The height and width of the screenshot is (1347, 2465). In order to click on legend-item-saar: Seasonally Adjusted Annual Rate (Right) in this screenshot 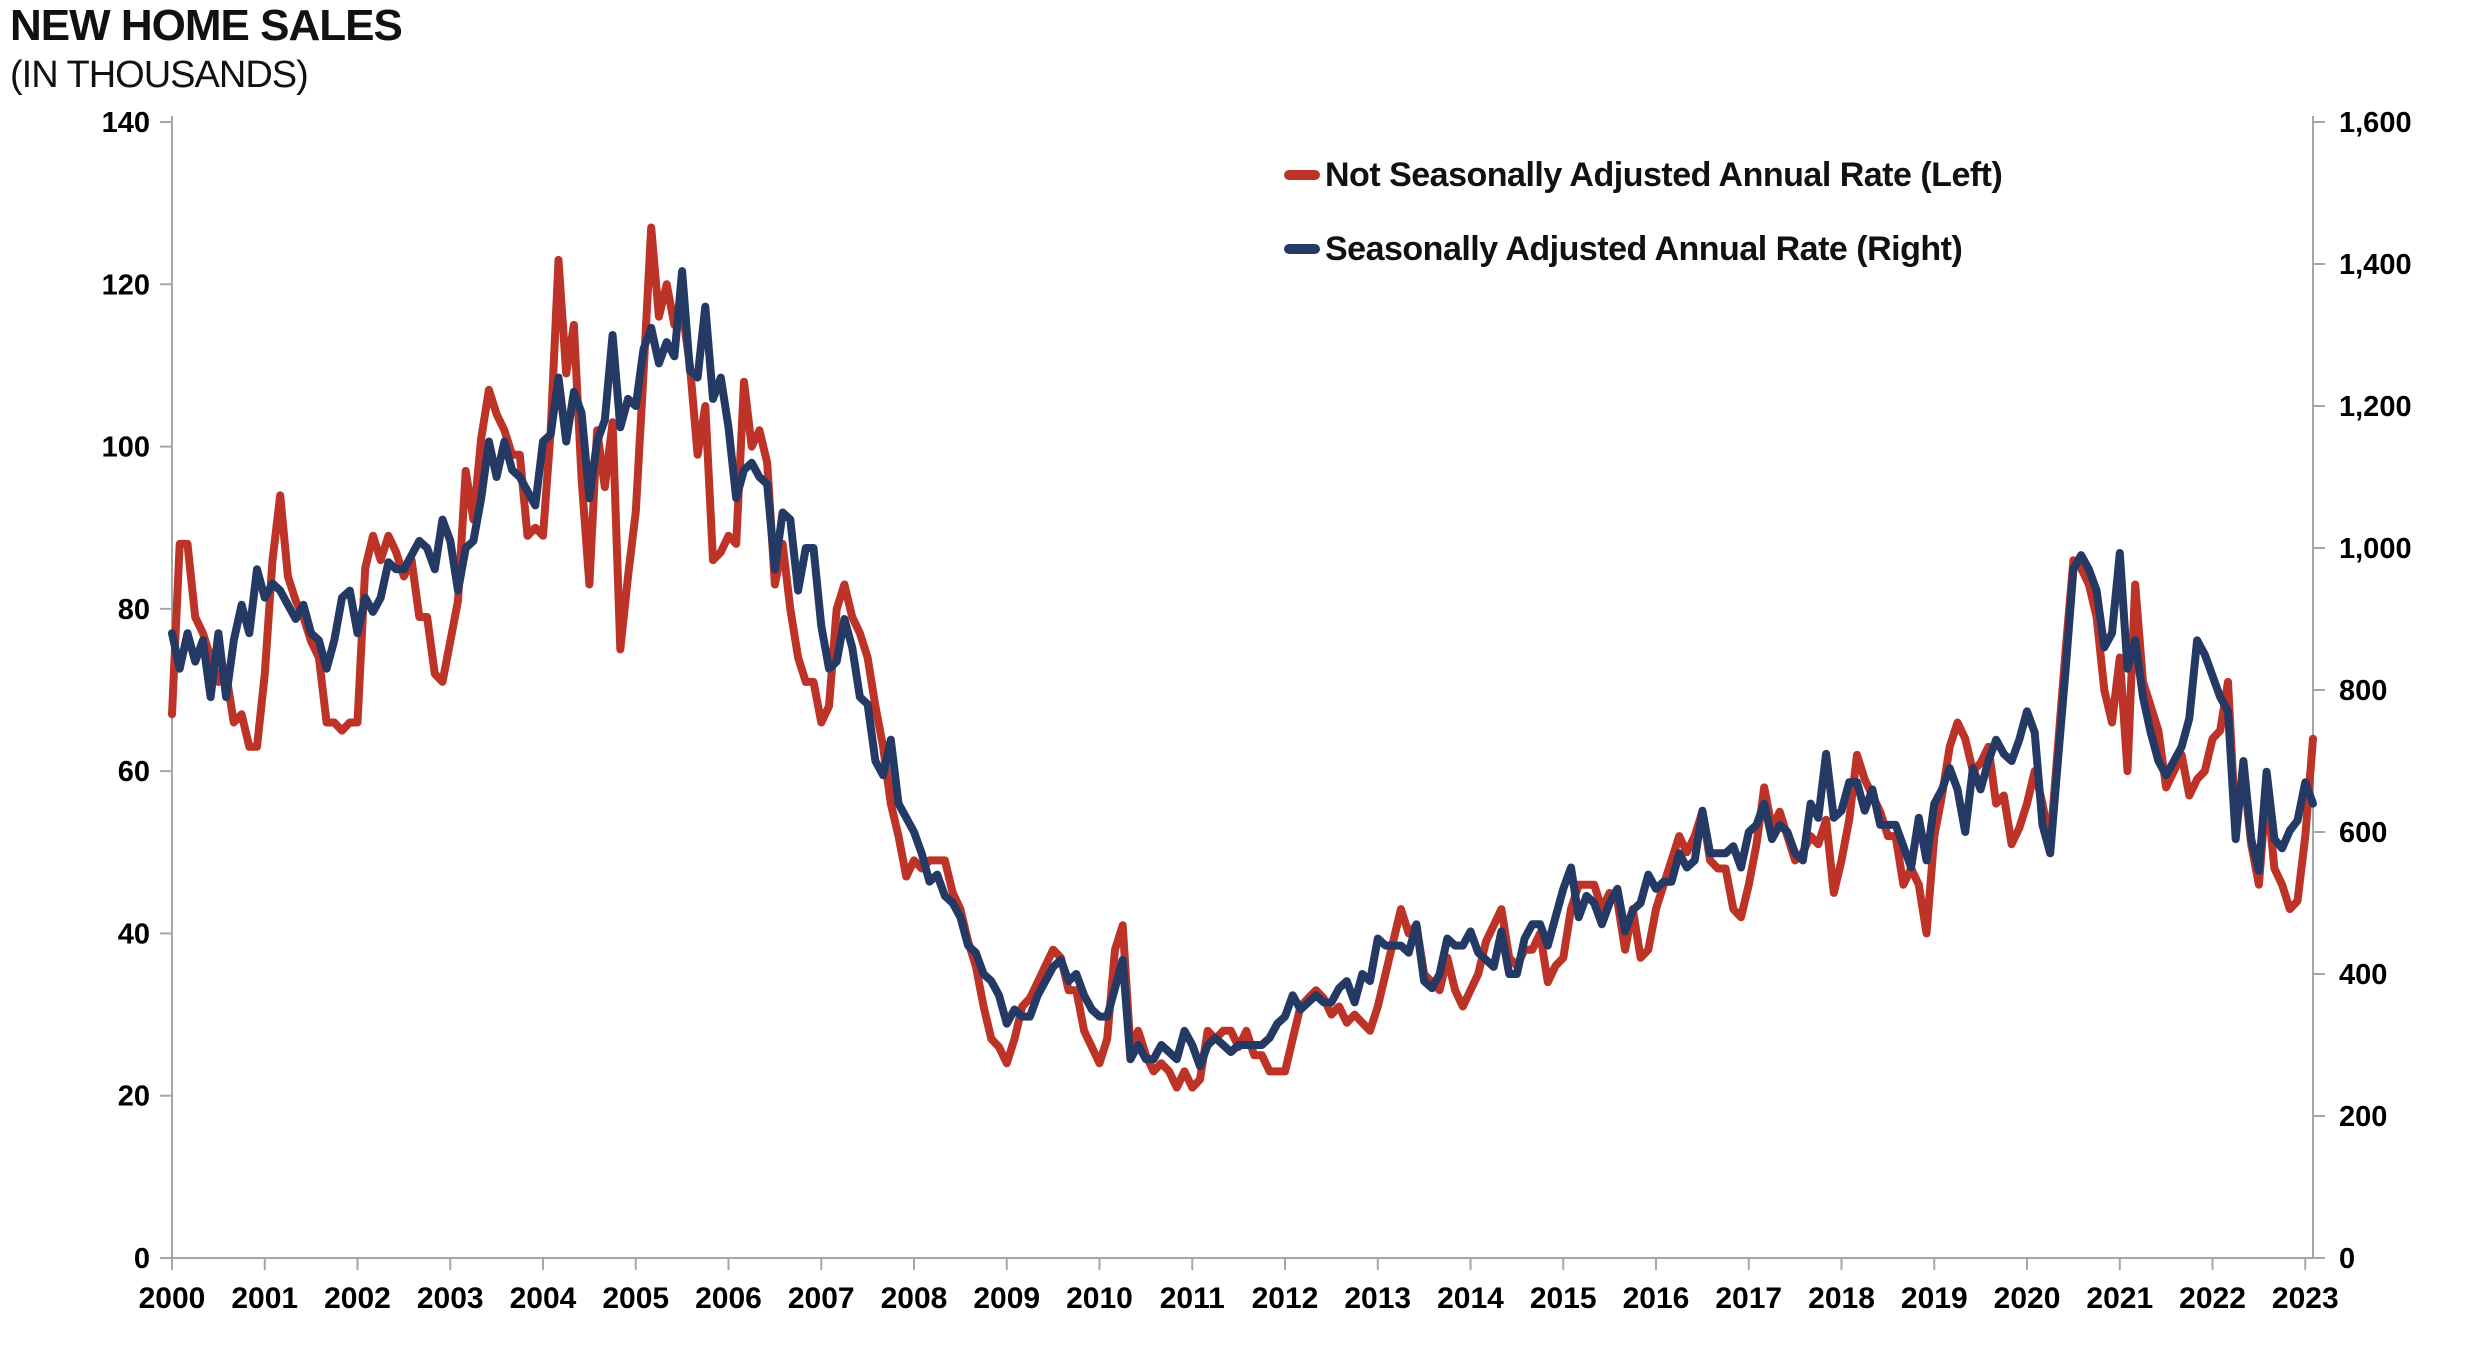, I will do `click(1643, 249)`.